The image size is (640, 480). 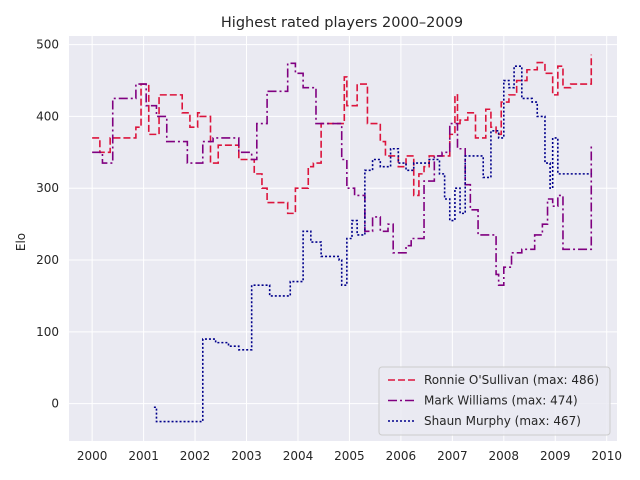 What do you see at coordinates (502, 421) in the screenshot?
I see `legend-label-3: Shaun Murphy (max: 467)` at bounding box center [502, 421].